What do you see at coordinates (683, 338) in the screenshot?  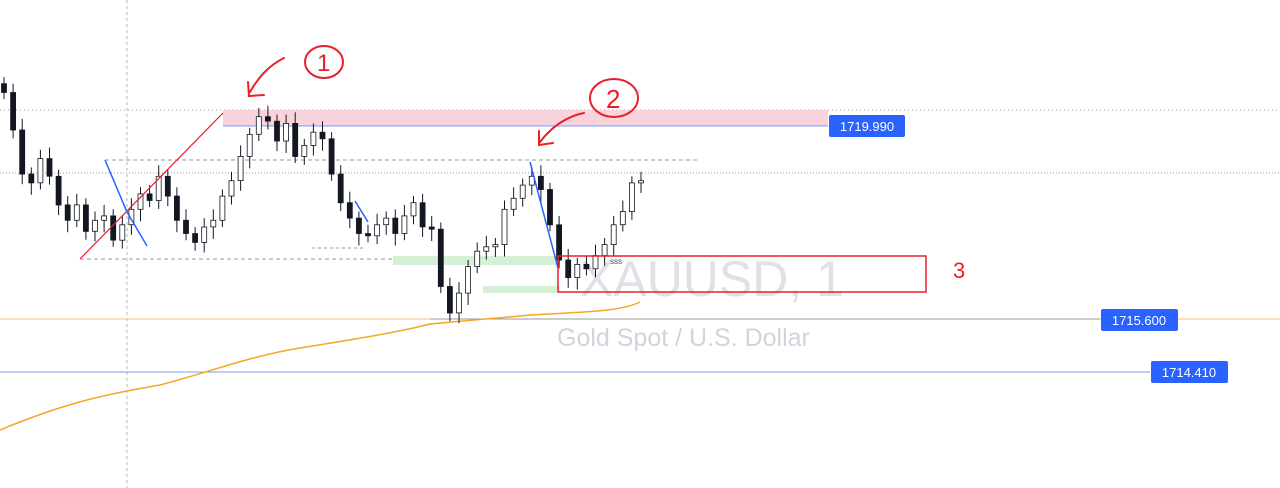 I see `description-watermark: Gold Spot / U.S. Dollar` at bounding box center [683, 338].